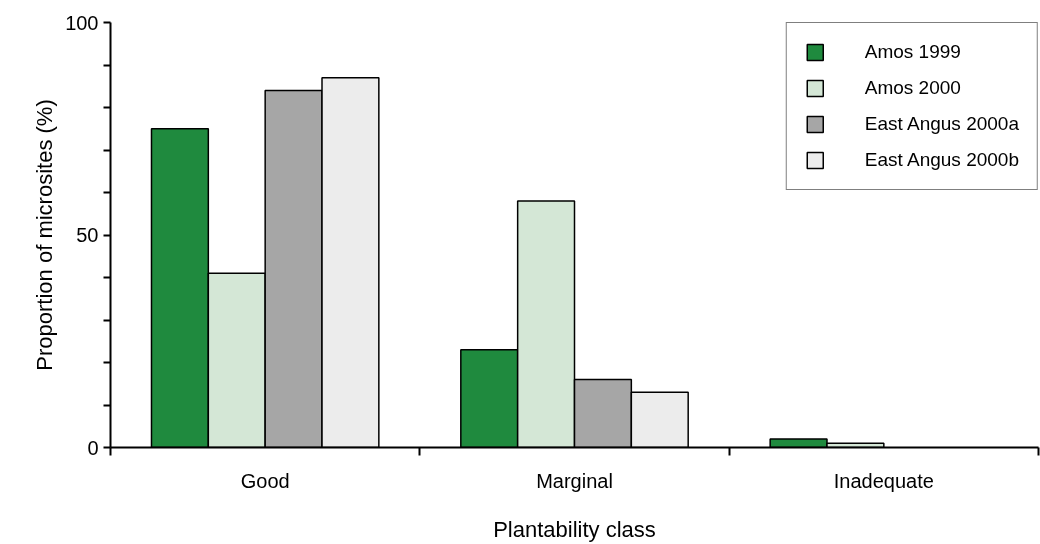  What do you see at coordinates (574, 480) in the screenshot?
I see `x-tick-label: Marginal` at bounding box center [574, 480].